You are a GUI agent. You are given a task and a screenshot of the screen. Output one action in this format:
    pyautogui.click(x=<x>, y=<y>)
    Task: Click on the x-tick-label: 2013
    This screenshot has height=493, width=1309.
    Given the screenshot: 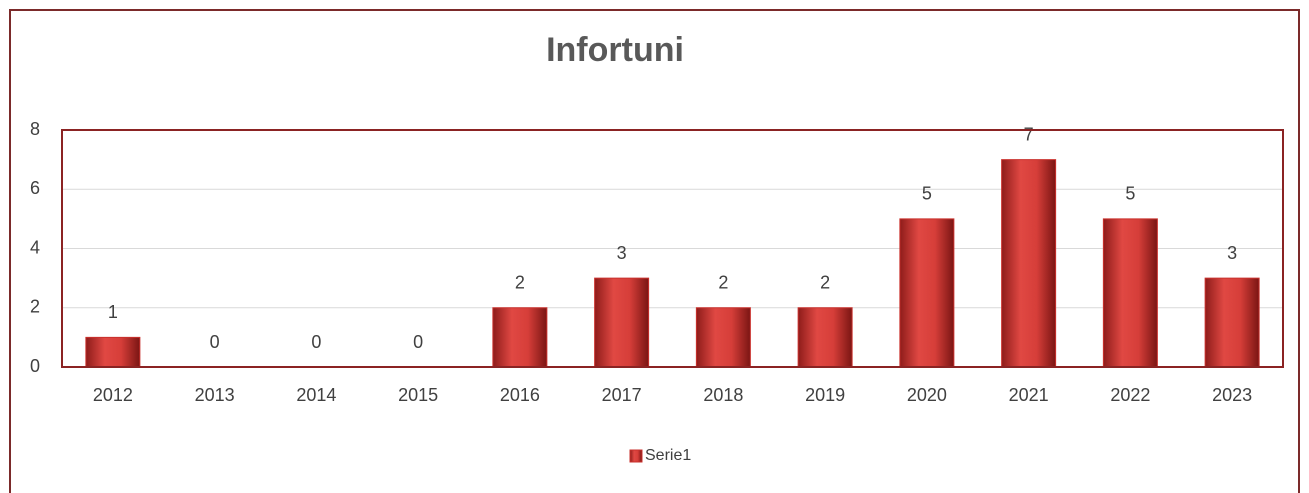 What is the action you would take?
    pyautogui.click(x=215, y=395)
    